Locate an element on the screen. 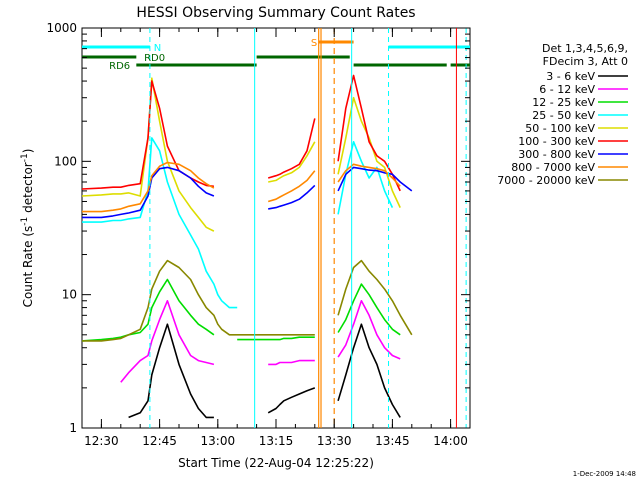  legend-entry: 12 - 25 keV is located at coordinates (563, 102).